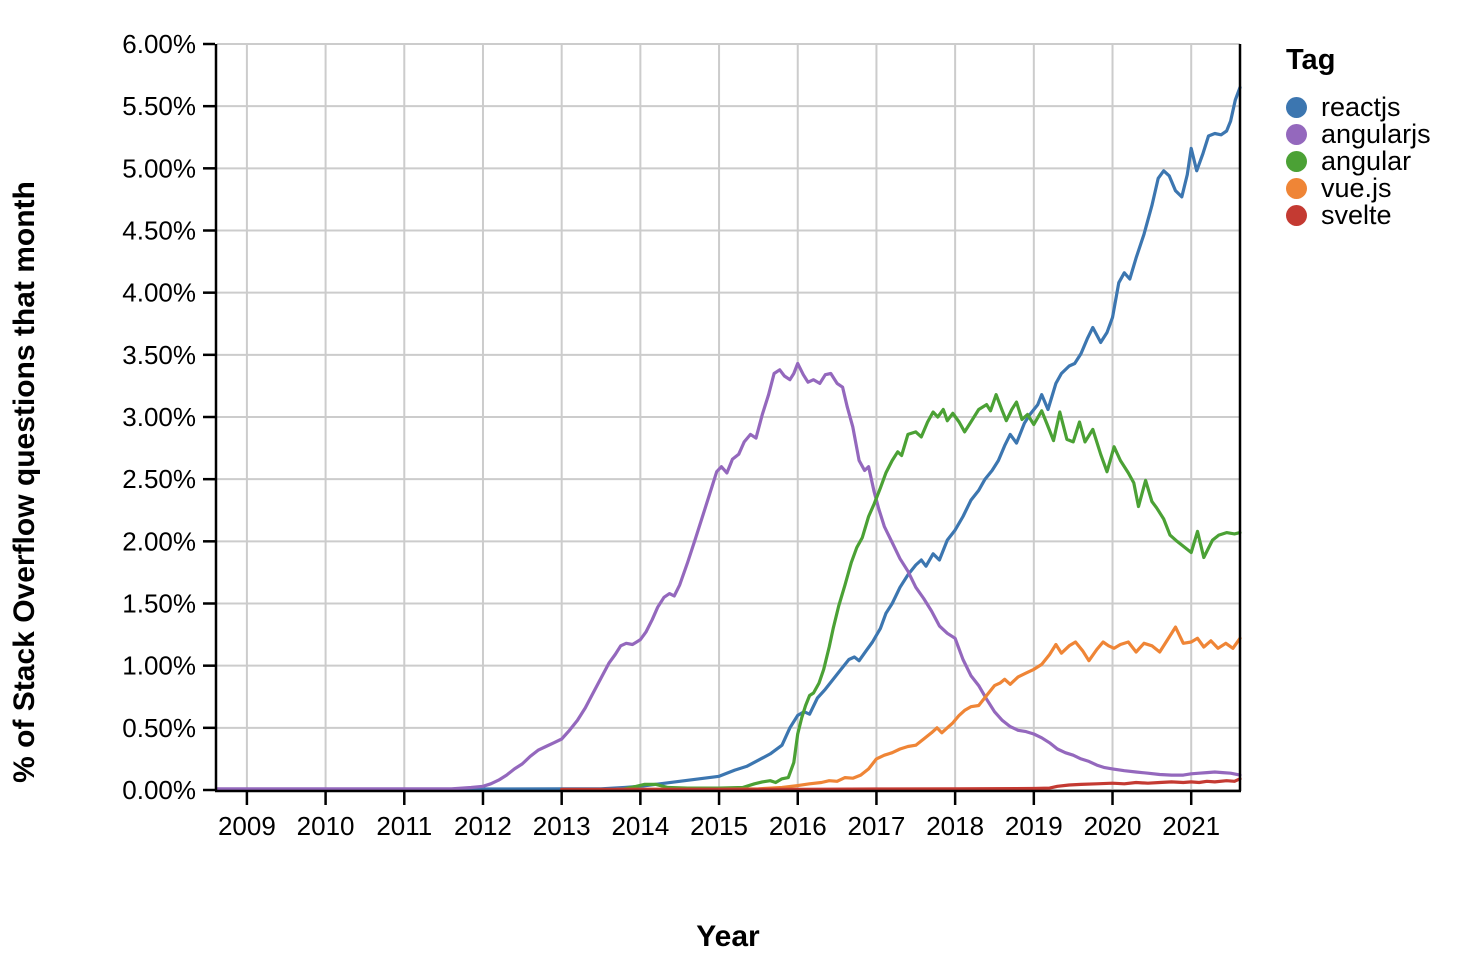 The height and width of the screenshot is (964, 1462). I want to click on y-tick-label: 3.00%, so click(159, 417).